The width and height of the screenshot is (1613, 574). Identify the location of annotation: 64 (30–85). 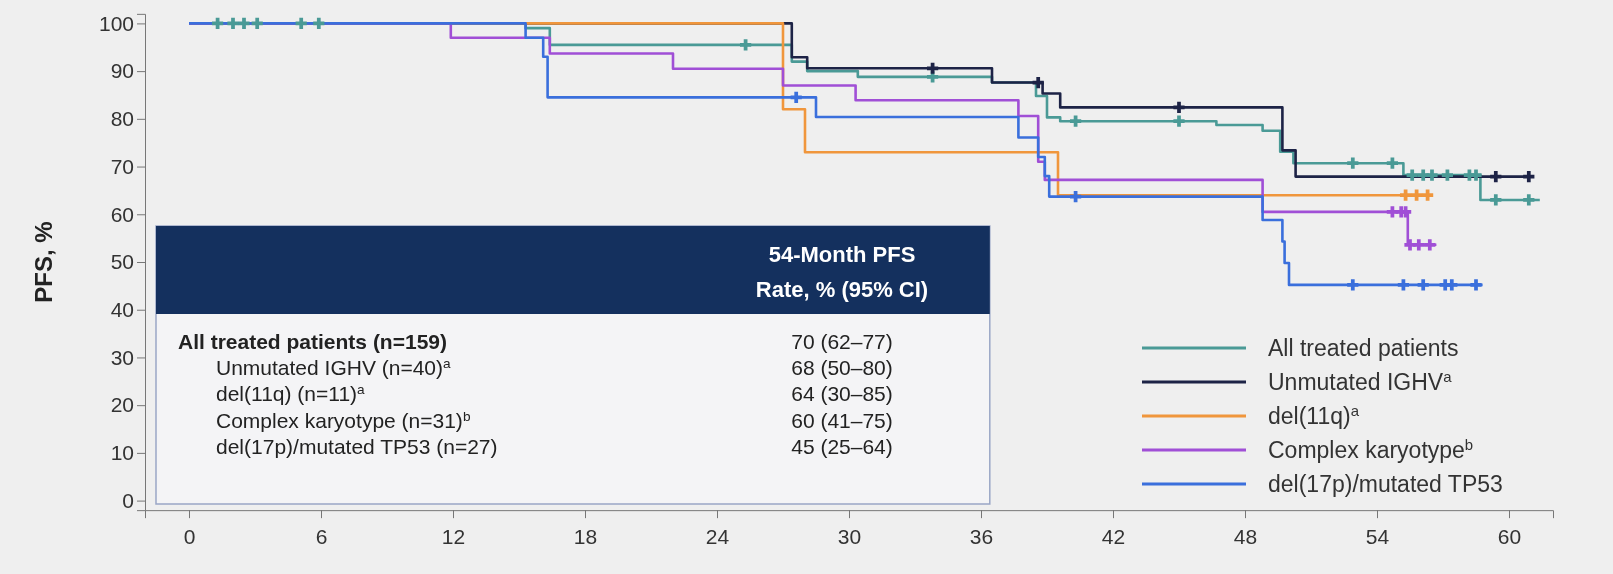
(842, 394).